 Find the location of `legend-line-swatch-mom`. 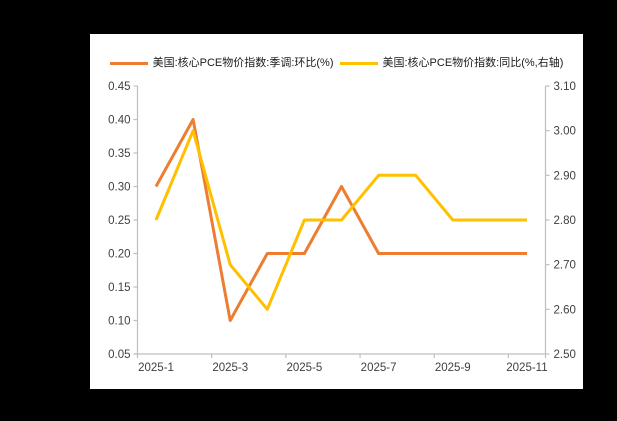

legend-line-swatch-mom is located at coordinates (128, 63).